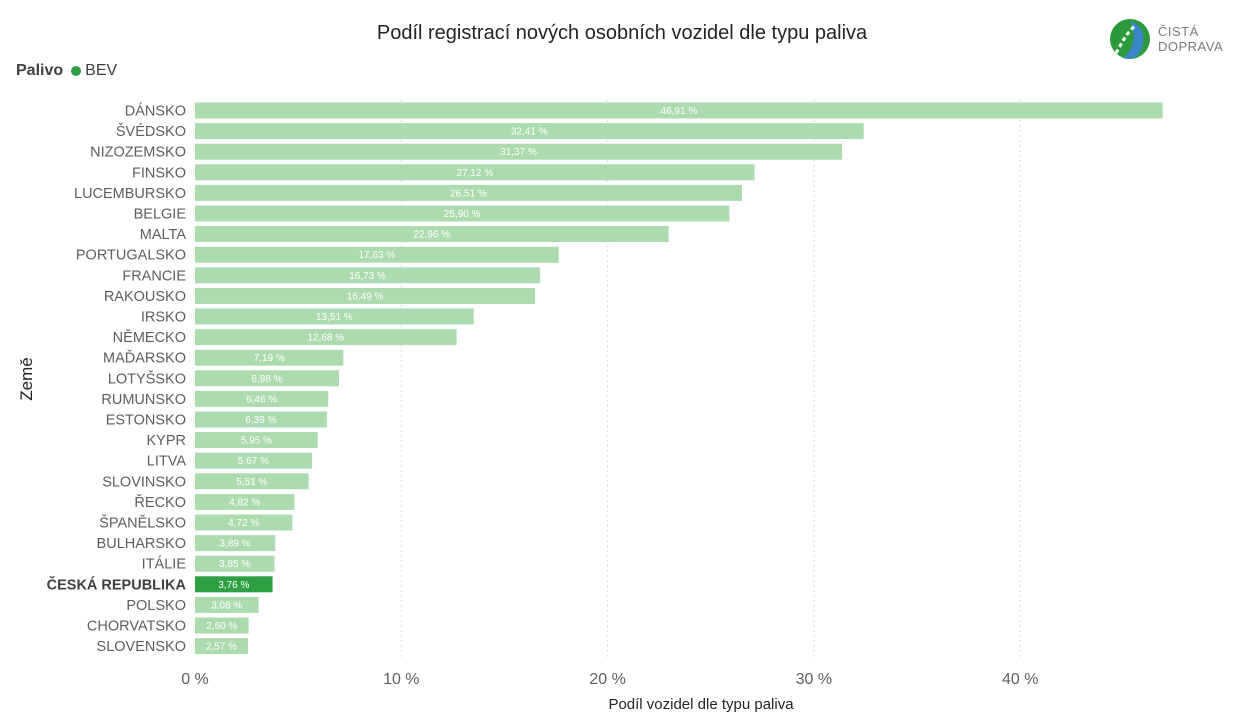  I want to click on bar-value-label: 7,19 %, so click(269, 358).